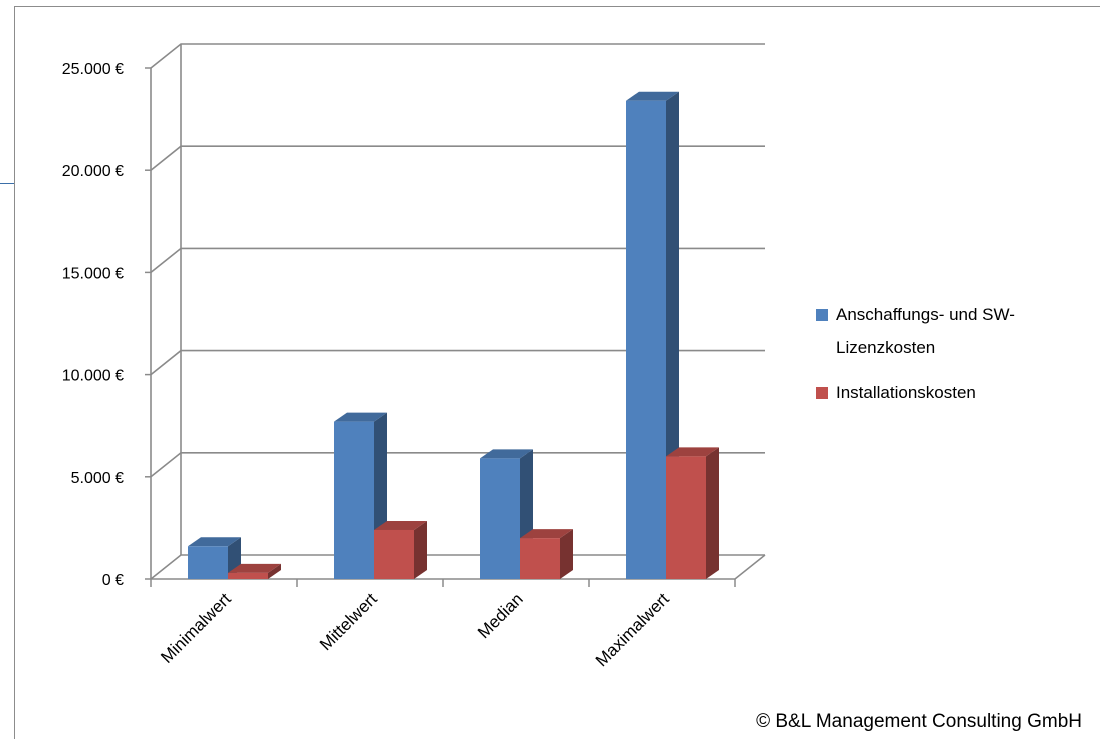  What do you see at coordinates (93, 273) in the screenshot?
I see `y-tick-label: 15.000 €` at bounding box center [93, 273].